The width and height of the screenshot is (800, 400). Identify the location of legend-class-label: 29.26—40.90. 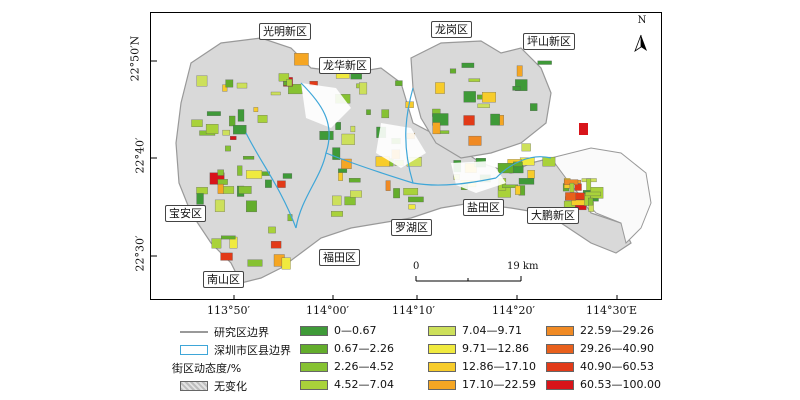
(617, 348).